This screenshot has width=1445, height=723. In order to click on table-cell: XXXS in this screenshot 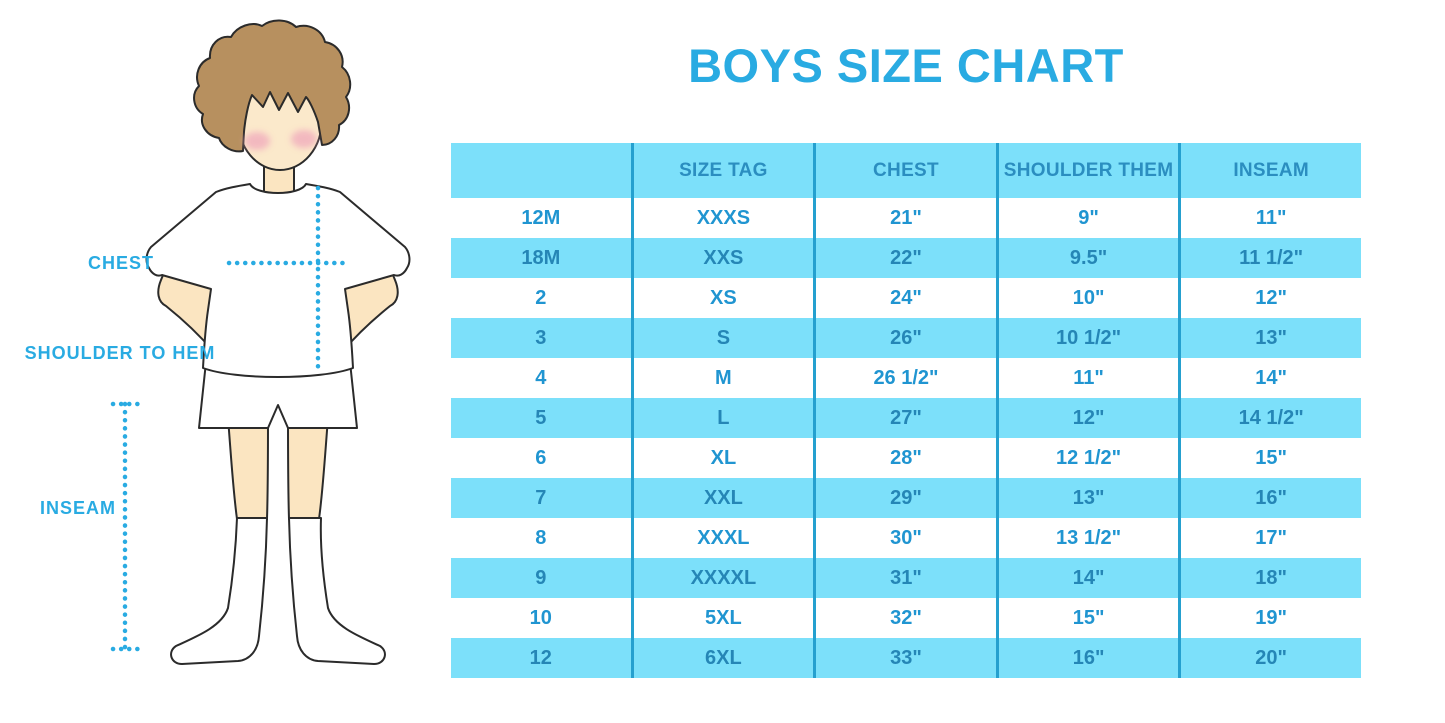, I will do `click(725, 218)`.